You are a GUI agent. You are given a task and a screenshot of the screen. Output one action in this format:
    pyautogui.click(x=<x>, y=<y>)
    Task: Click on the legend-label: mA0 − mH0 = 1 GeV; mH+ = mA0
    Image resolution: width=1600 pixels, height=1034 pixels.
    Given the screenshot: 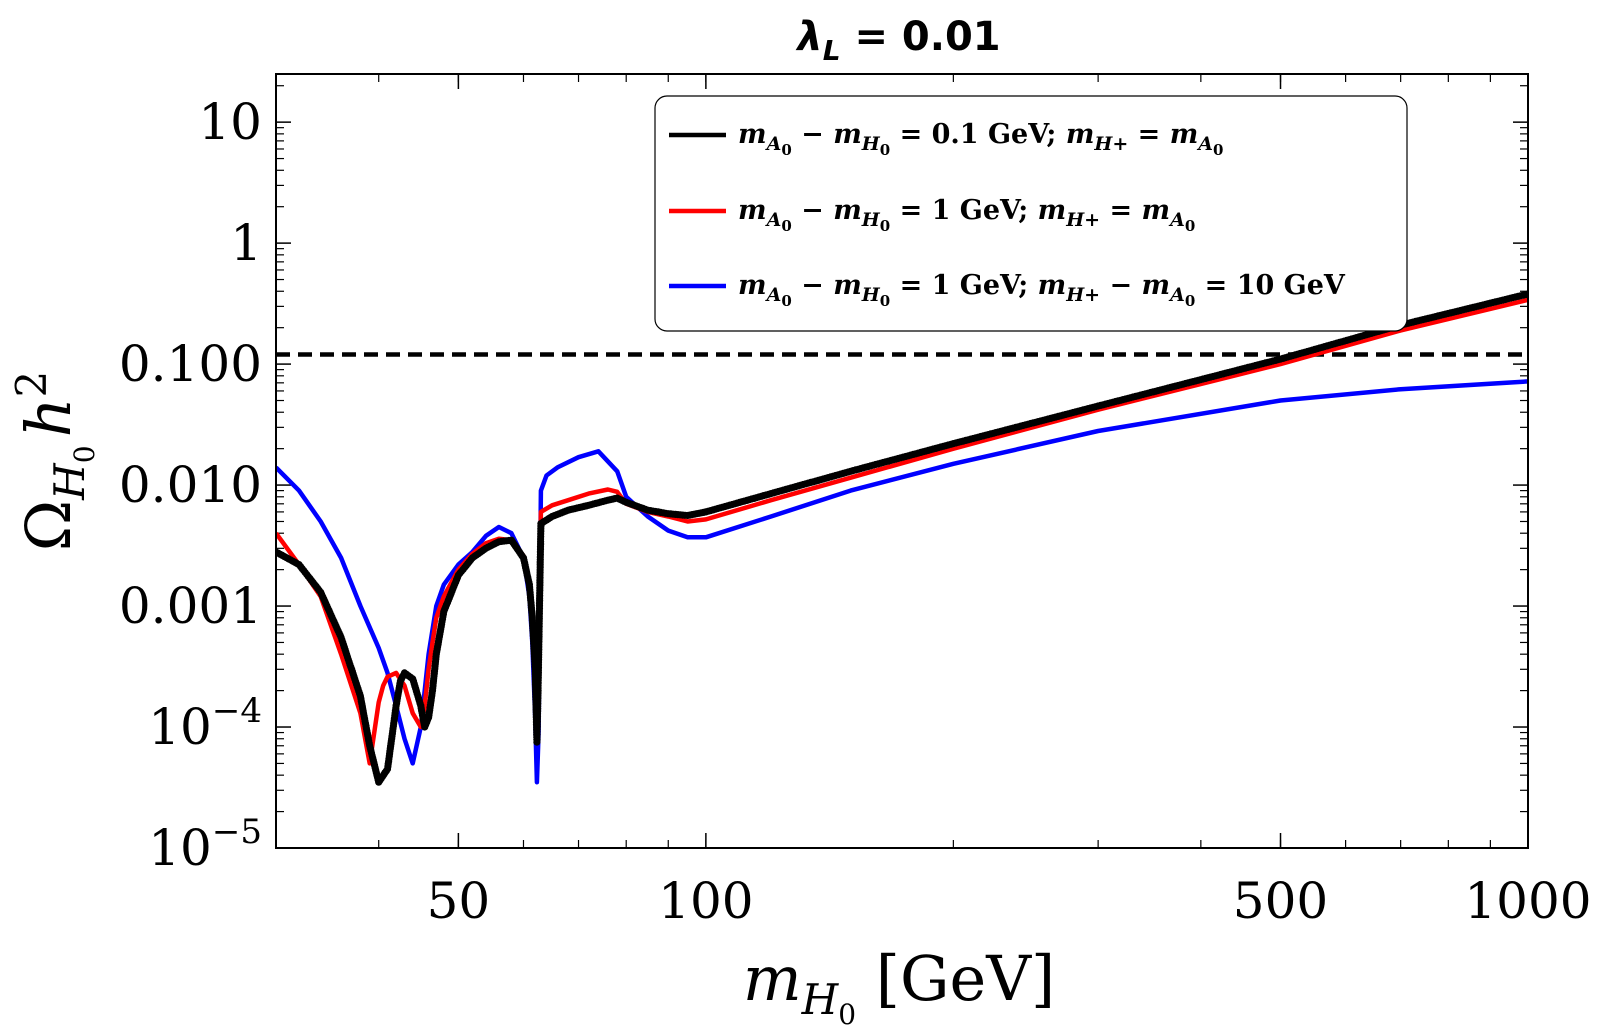 What is the action you would take?
    pyautogui.click(x=966, y=215)
    